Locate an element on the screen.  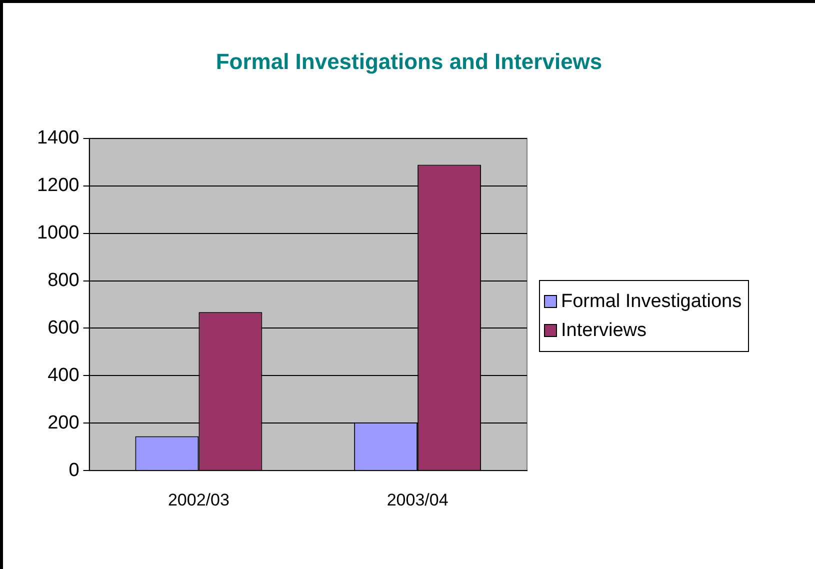
y-tick-label: 1200 is located at coordinates (58, 185).